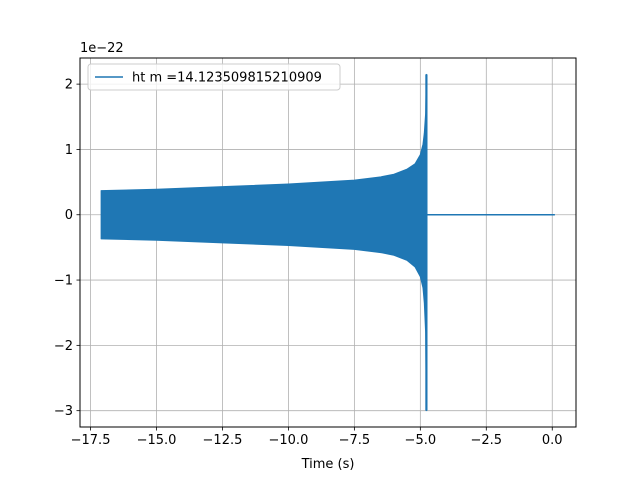 The width and height of the screenshot is (640, 480). I want to click on x-tick-label: −7.5, so click(355, 440).